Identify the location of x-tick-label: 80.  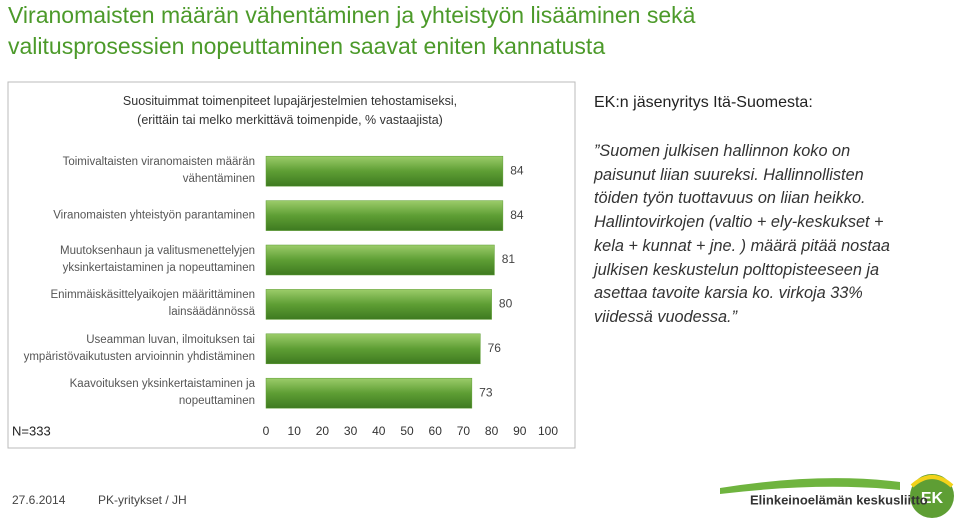
(492, 431).